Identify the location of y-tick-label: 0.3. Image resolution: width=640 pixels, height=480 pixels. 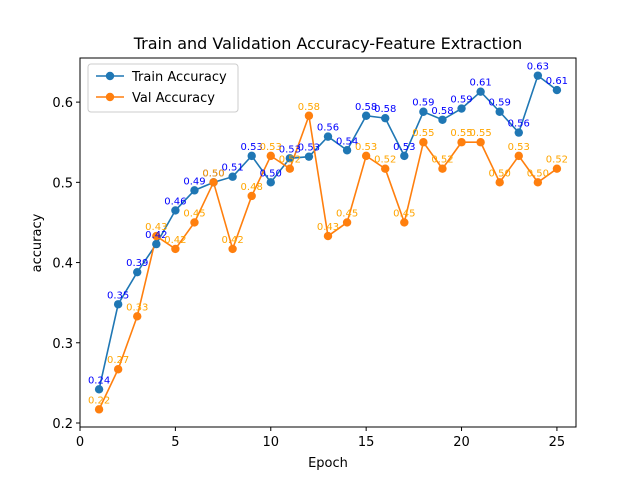
(62, 344).